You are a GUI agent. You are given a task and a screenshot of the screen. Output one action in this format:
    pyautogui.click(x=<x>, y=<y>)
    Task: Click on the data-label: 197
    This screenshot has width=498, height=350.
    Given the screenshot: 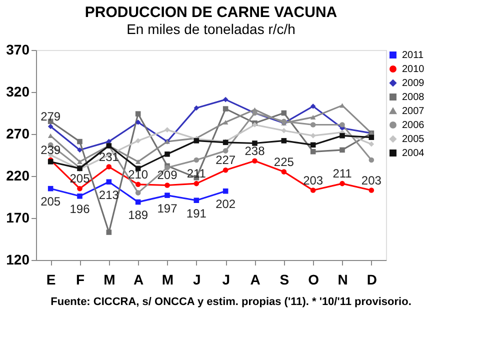 What is the action you would take?
    pyautogui.click(x=167, y=208)
    